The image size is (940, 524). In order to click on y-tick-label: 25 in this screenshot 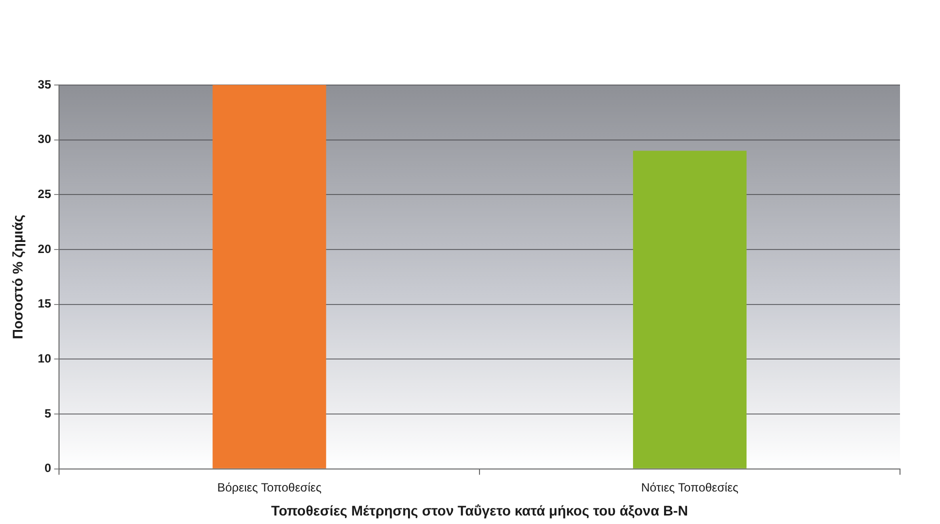, I will do `click(45, 193)`.